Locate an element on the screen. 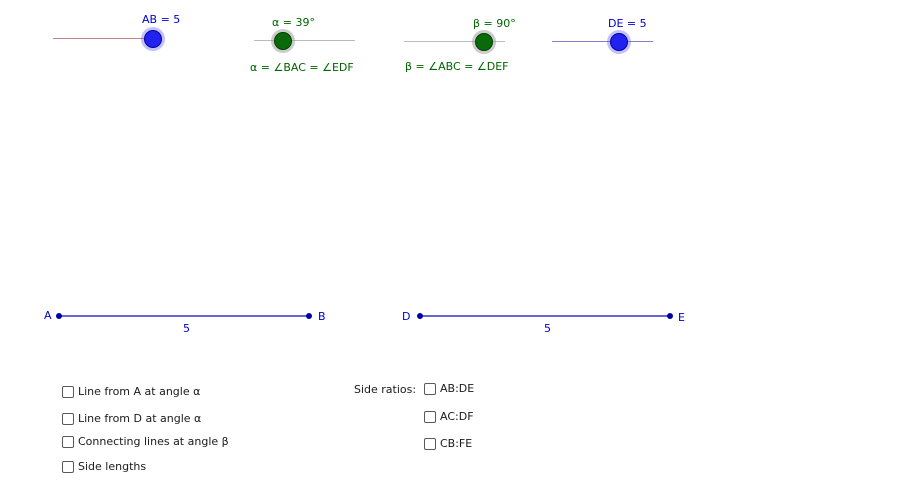 The height and width of the screenshot is (500, 900). slider-ab is located at coordinates (107, 39).